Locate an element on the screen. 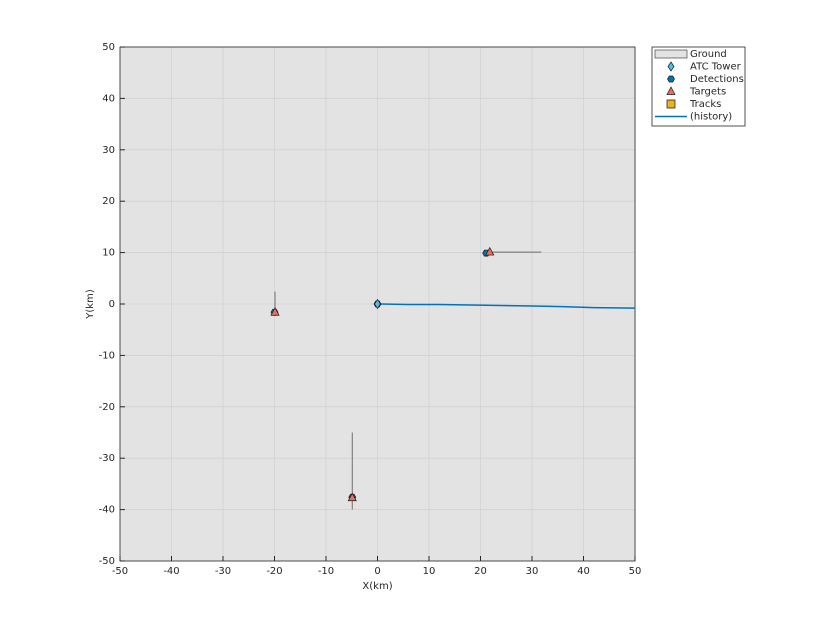 Image resolution: width=840 pixels, height=630 pixels. legend-label: ATC Tower is located at coordinates (716, 67).